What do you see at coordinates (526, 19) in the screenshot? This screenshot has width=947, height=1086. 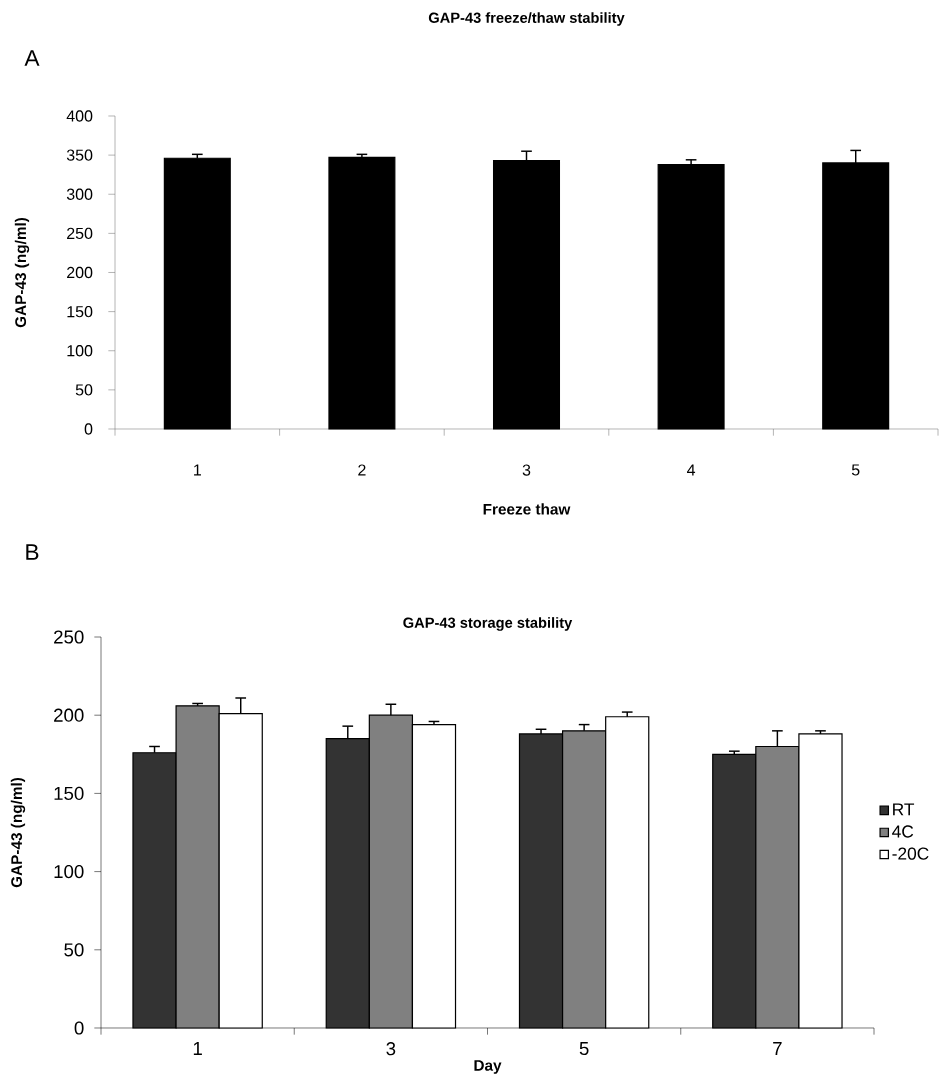 I see `chart-title: GAP-43 freeze/thaw stability` at bounding box center [526, 19].